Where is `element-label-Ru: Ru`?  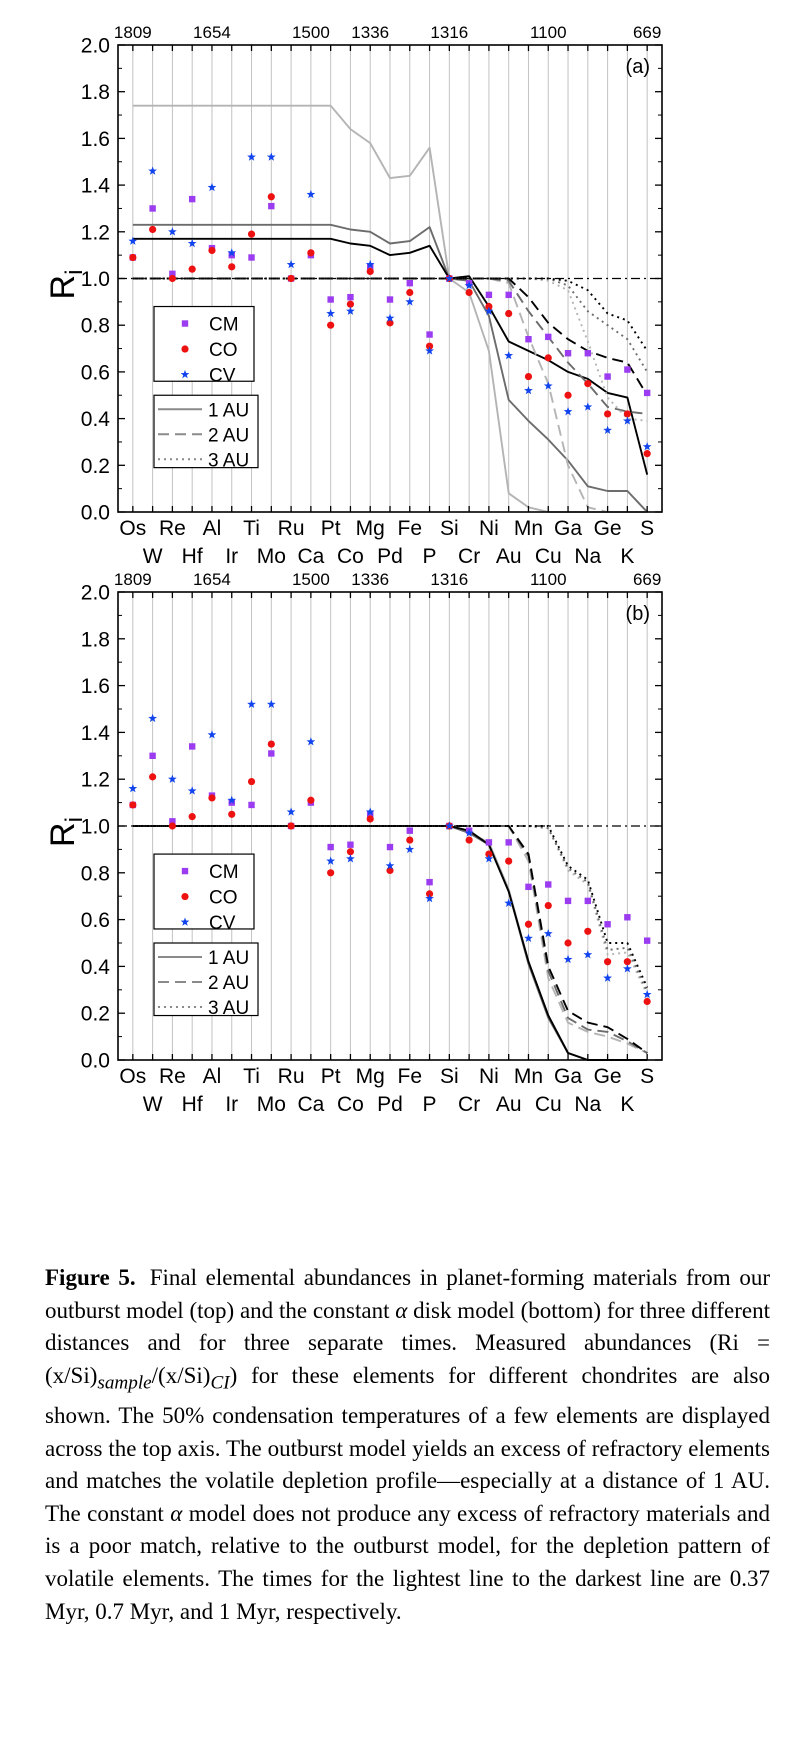
element-label-Ru: Ru is located at coordinates (291, 528).